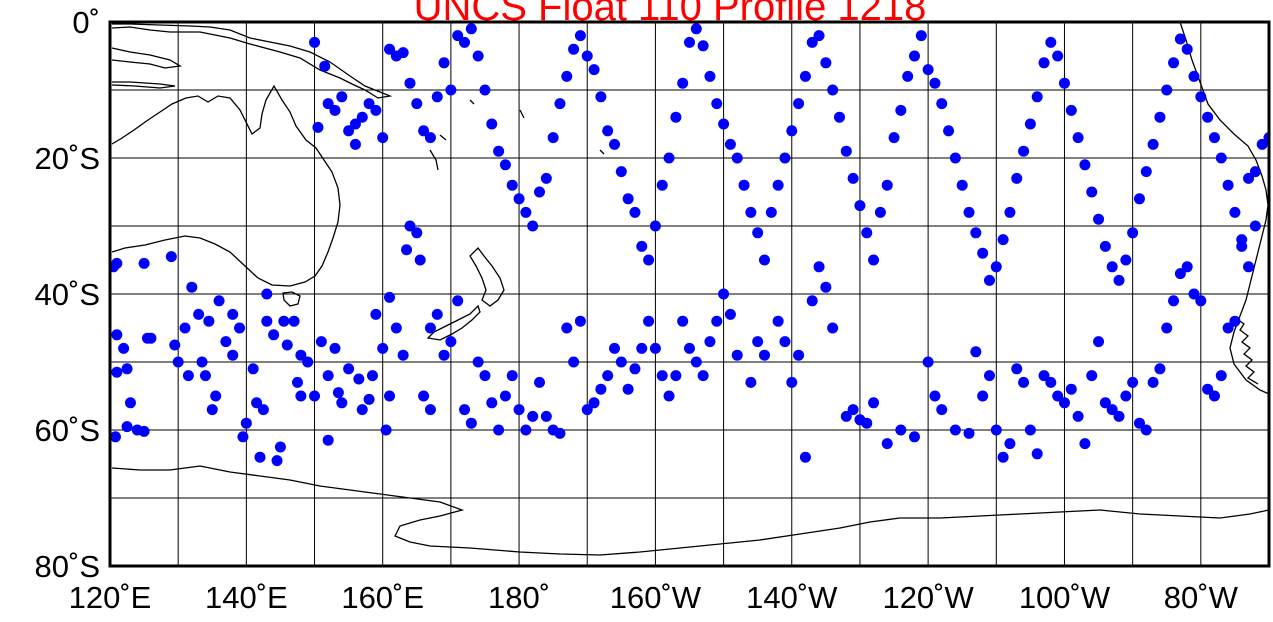 Image resolution: width=1273 pixels, height=622 pixels. What do you see at coordinates (382, 597) in the screenshot?
I see `longitude-label: 160˚E` at bounding box center [382, 597].